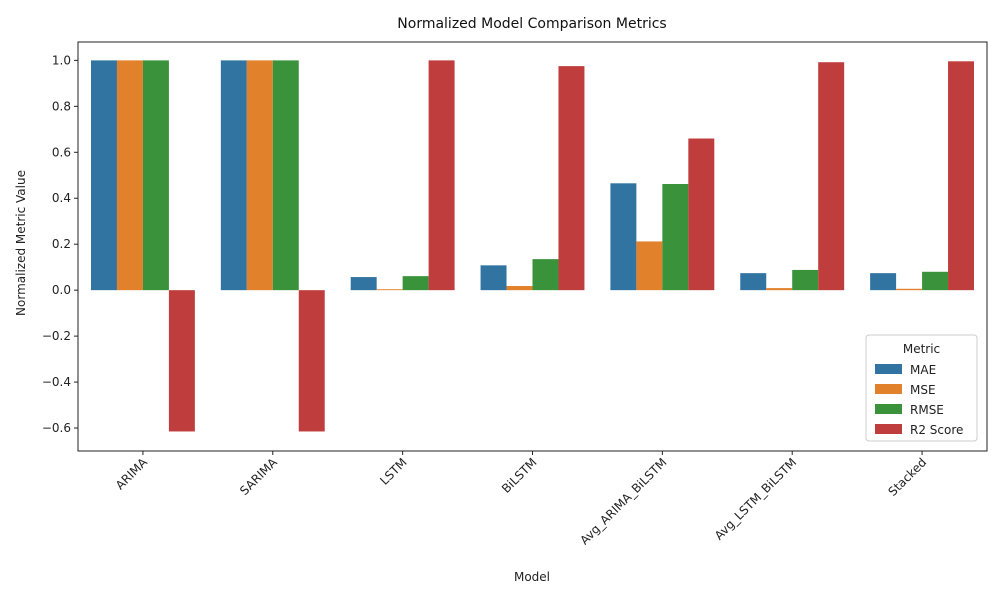 This screenshot has height=600, width=1000. Describe the element at coordinates (571, 178) in the screenshot. I see `bar-r2-score-bilstm` at that location.